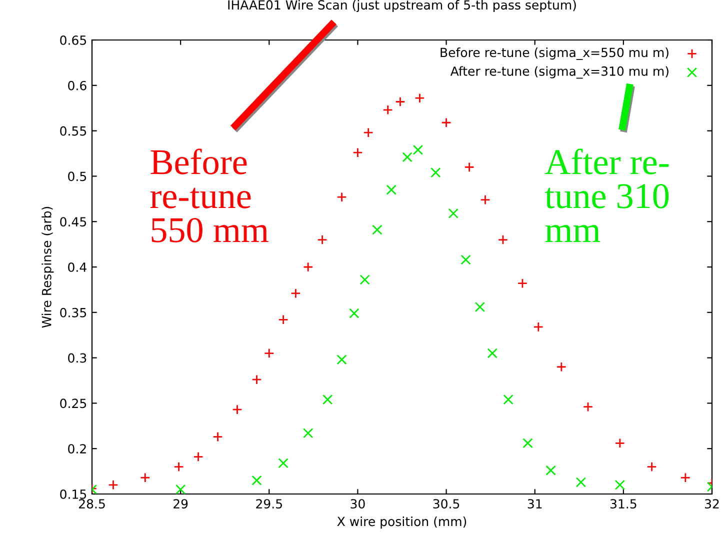  I want to click on annotation: After re- tune 310 mm, so click(606, 195).